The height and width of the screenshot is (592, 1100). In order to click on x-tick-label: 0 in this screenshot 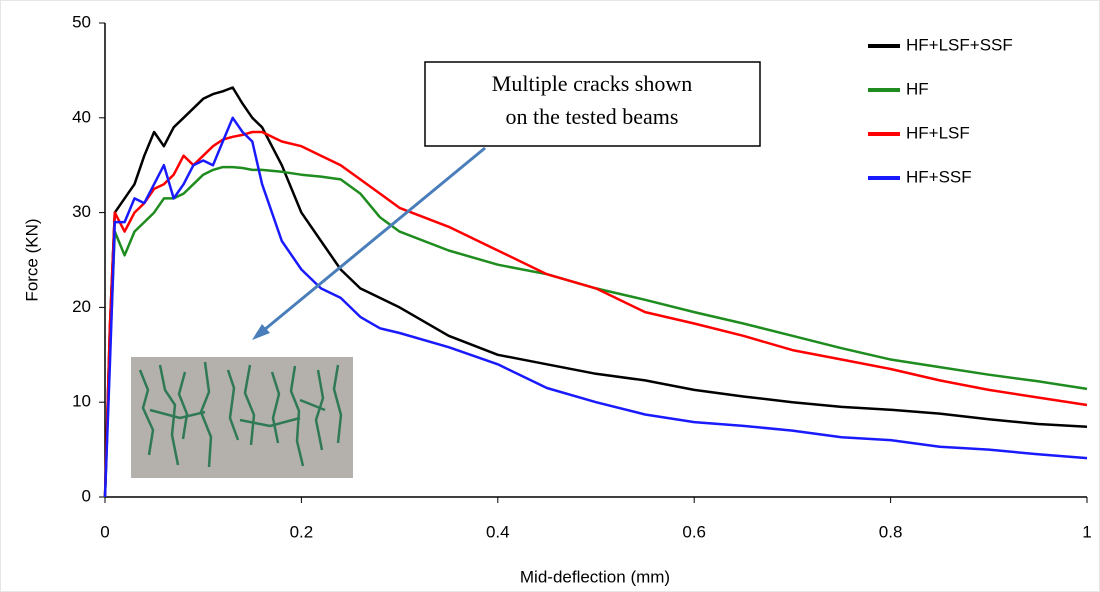, I will do `click(104, 531)`.